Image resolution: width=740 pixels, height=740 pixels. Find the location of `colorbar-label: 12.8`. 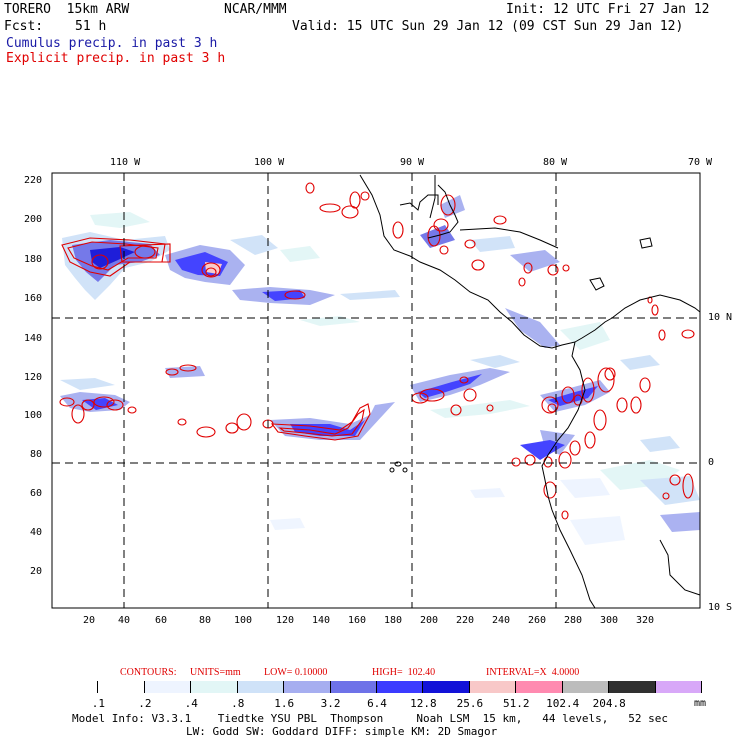

colorbar-label: 12.8 is located at coordinates (423, 703).